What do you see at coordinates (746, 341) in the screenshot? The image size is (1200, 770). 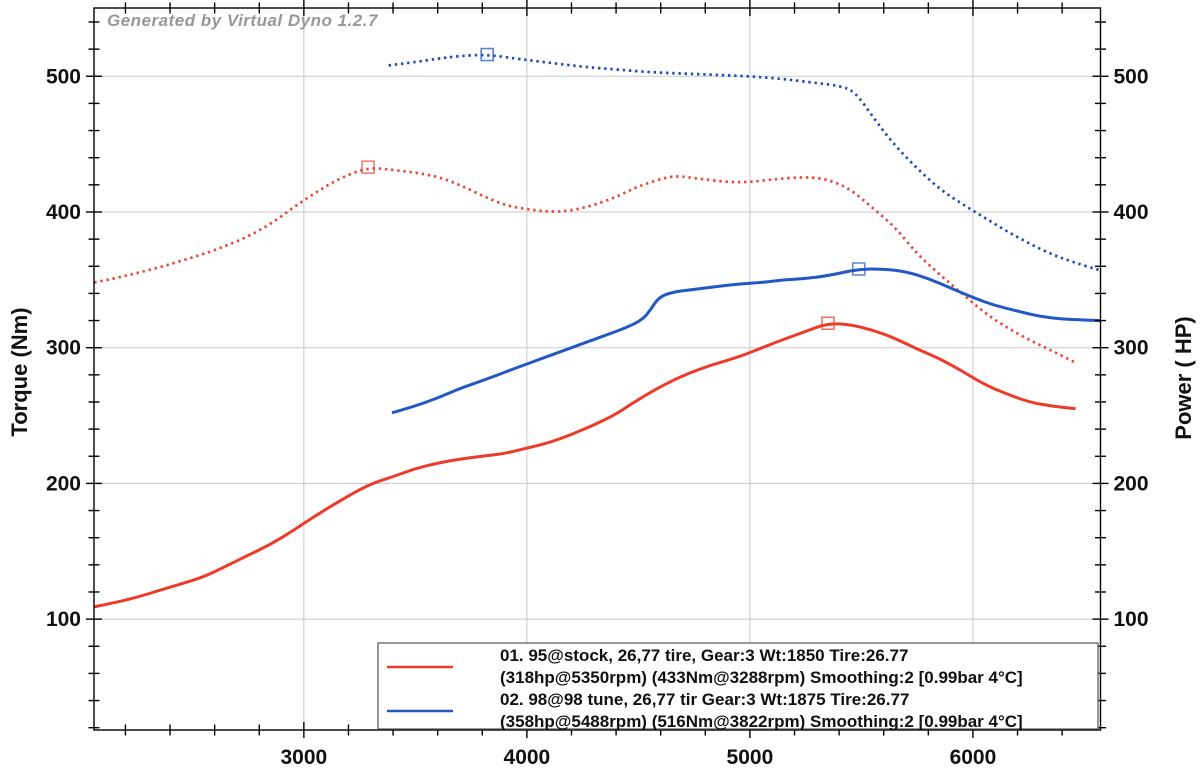 I see `series-run2-power-hp` at bounding box center [746, 341].